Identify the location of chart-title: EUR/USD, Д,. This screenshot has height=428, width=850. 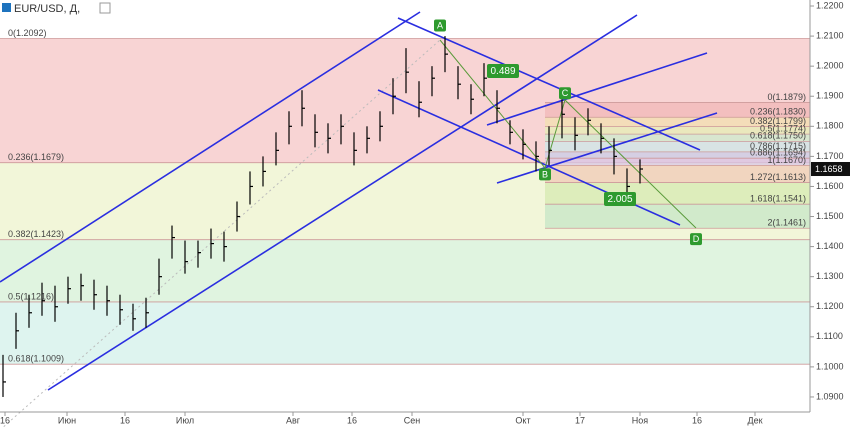
(47, 9).